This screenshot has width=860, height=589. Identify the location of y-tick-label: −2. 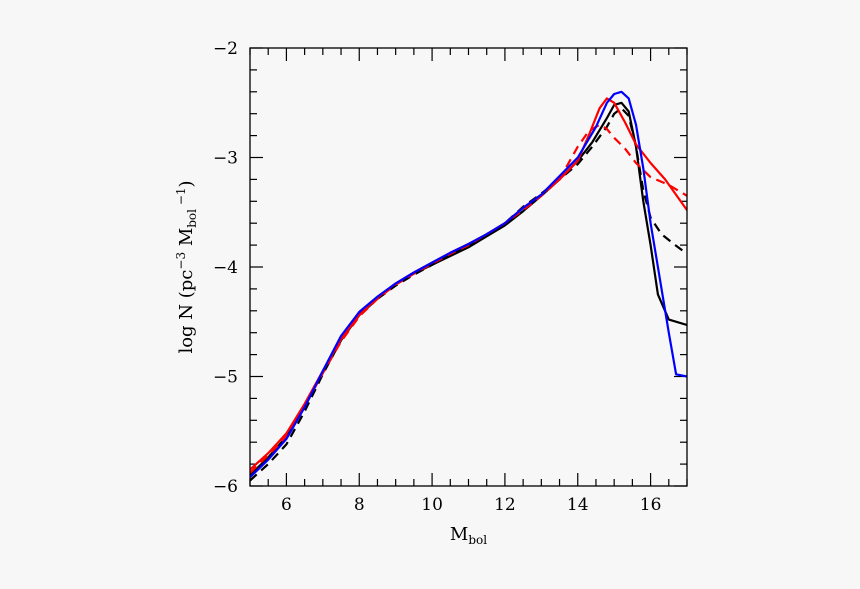
(225, 49).